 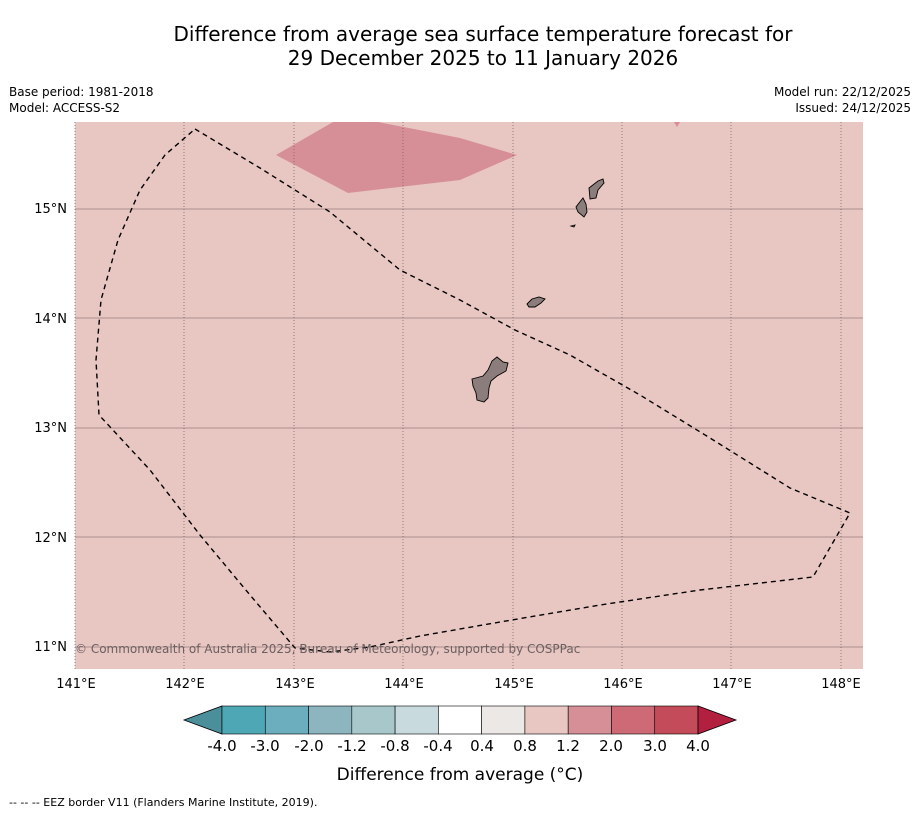 I want to click on island-rota, so click(x=536, y=302).